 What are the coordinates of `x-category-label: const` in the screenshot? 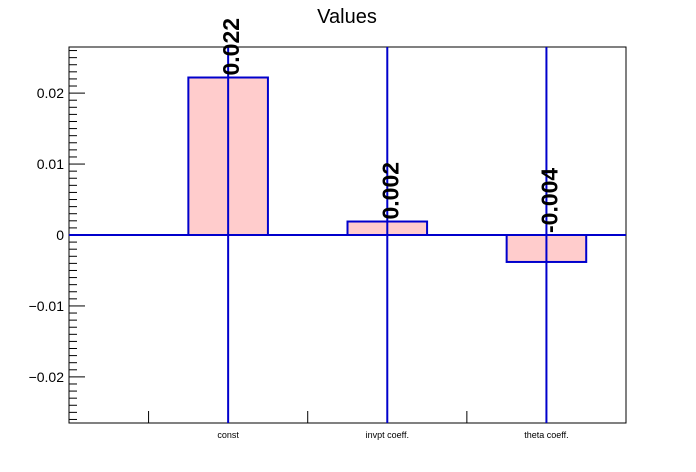 It's located at (228, 435).